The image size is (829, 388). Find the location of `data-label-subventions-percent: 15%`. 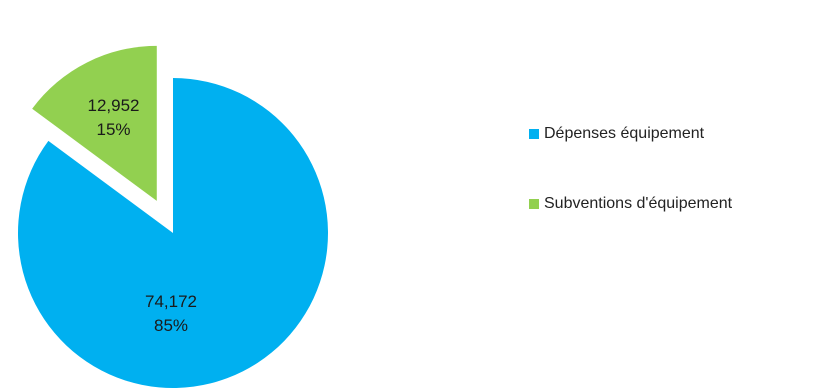

data-label-subventions-percent: 15% is located at coordinates (114, 129).